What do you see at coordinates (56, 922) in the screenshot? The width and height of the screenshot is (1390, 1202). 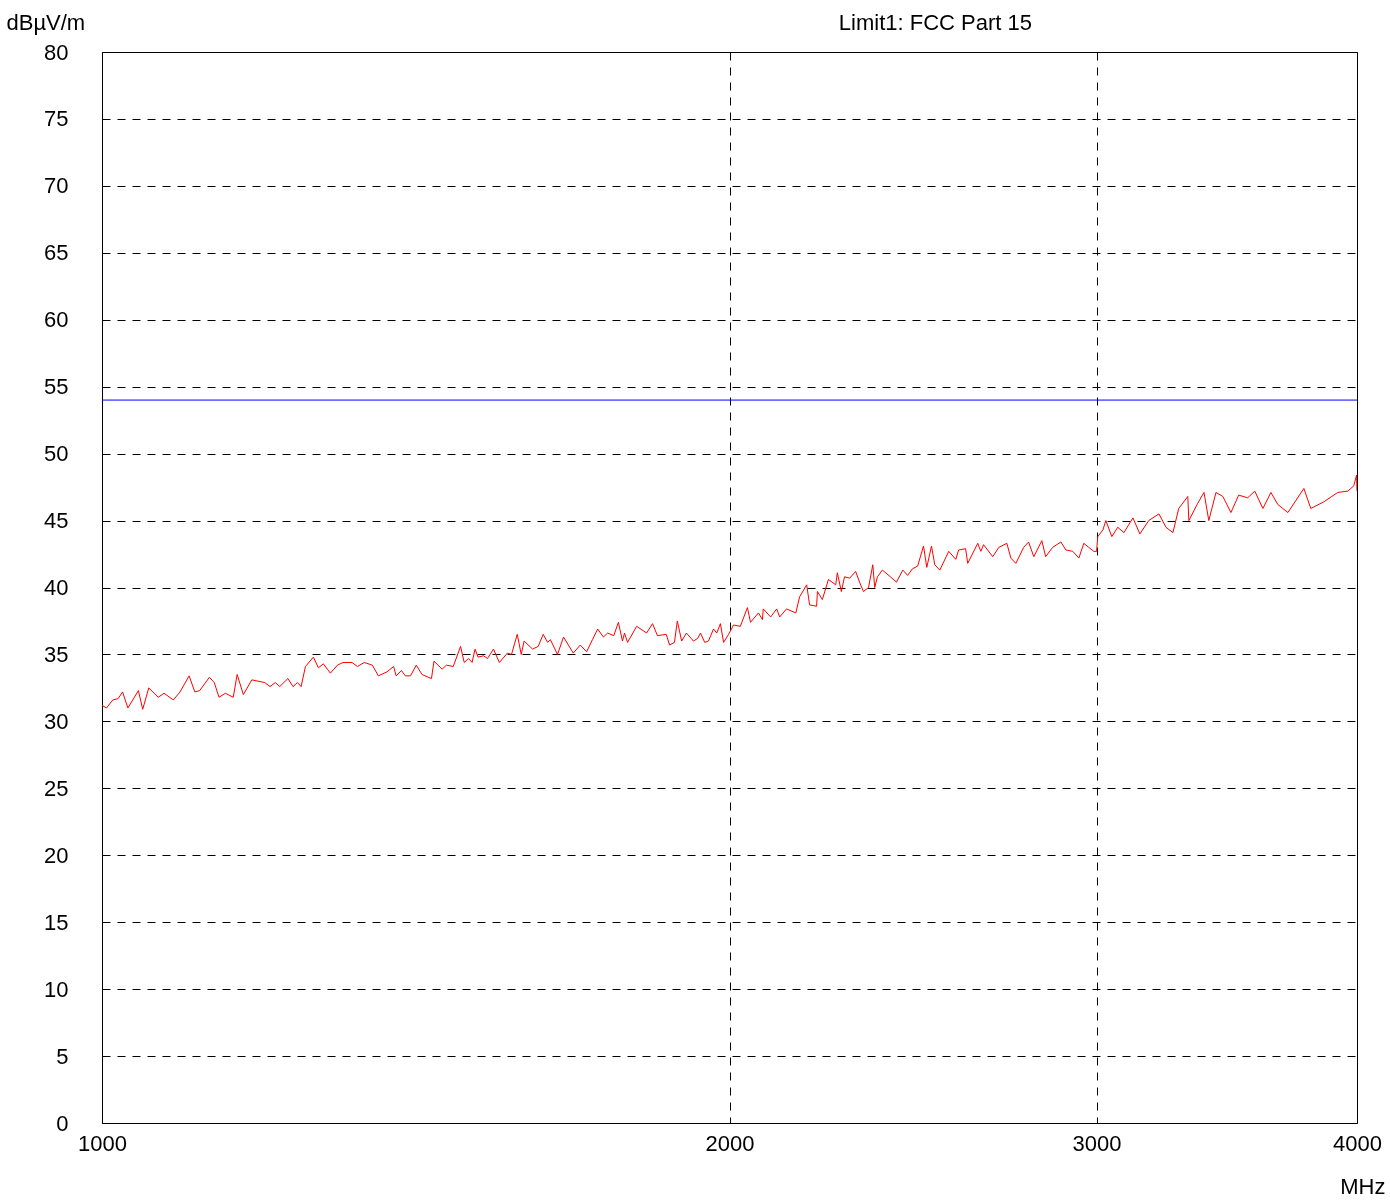 I see `y-tick-label: 15` at bounding box center [56, 922].